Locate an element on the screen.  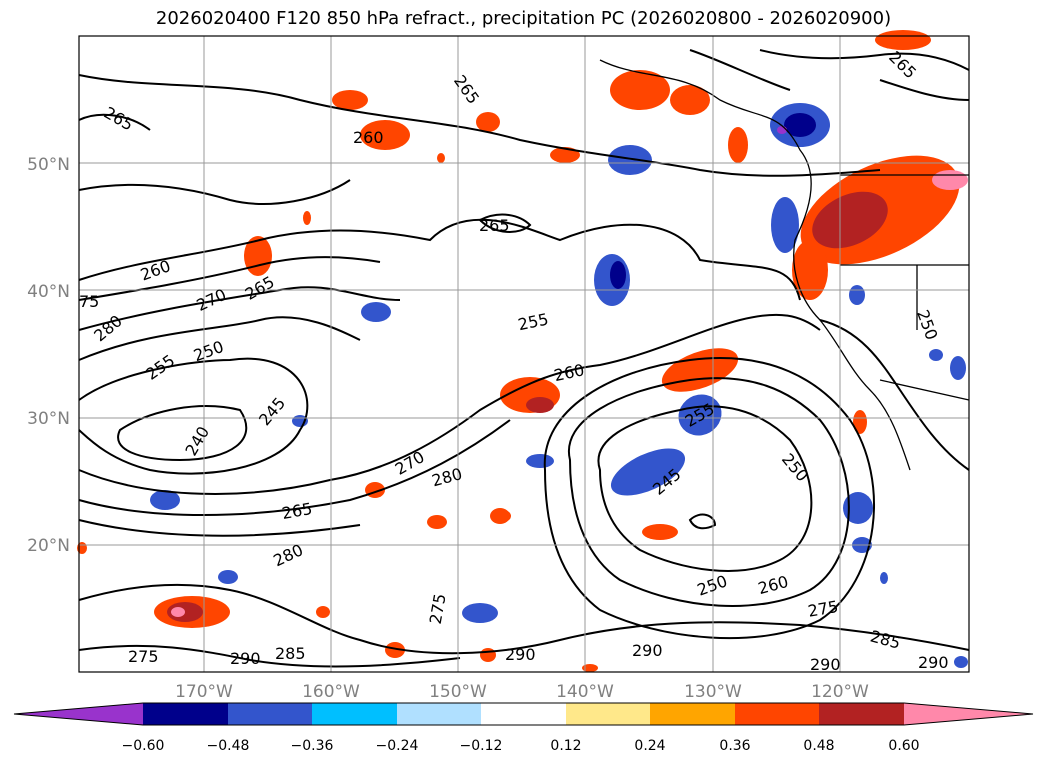
colorbar-tick: −0.12 is located at coordinates (481, 746).